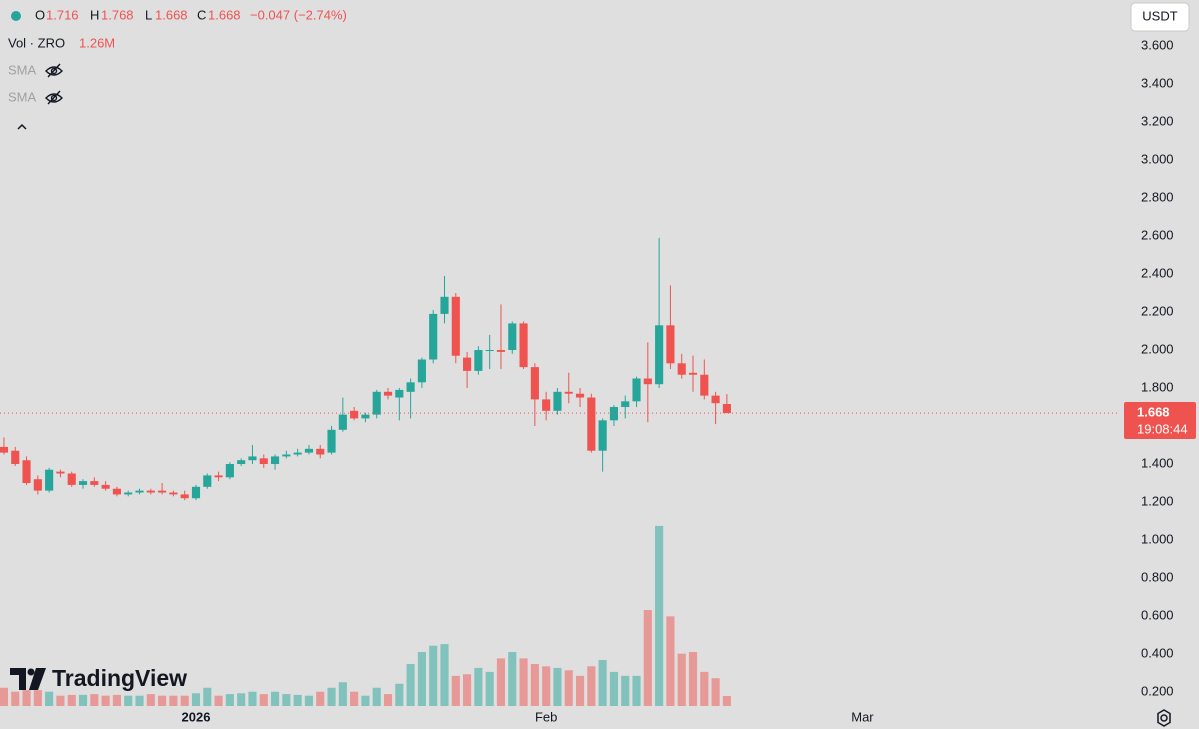 This screenshot has height=729, width=1199. What do you see at coordinates (1157, 272) in the screenshot?
I see `y-tick-label: 2.400` at bounding box center [1157, 272].